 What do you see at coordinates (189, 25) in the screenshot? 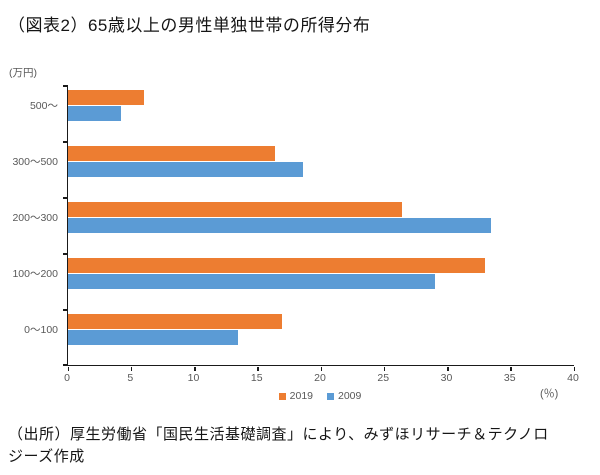
I see `chart-title: （図表2）65歳以上の男性単独世帯の所得分布` at bounding box center [189, 25].